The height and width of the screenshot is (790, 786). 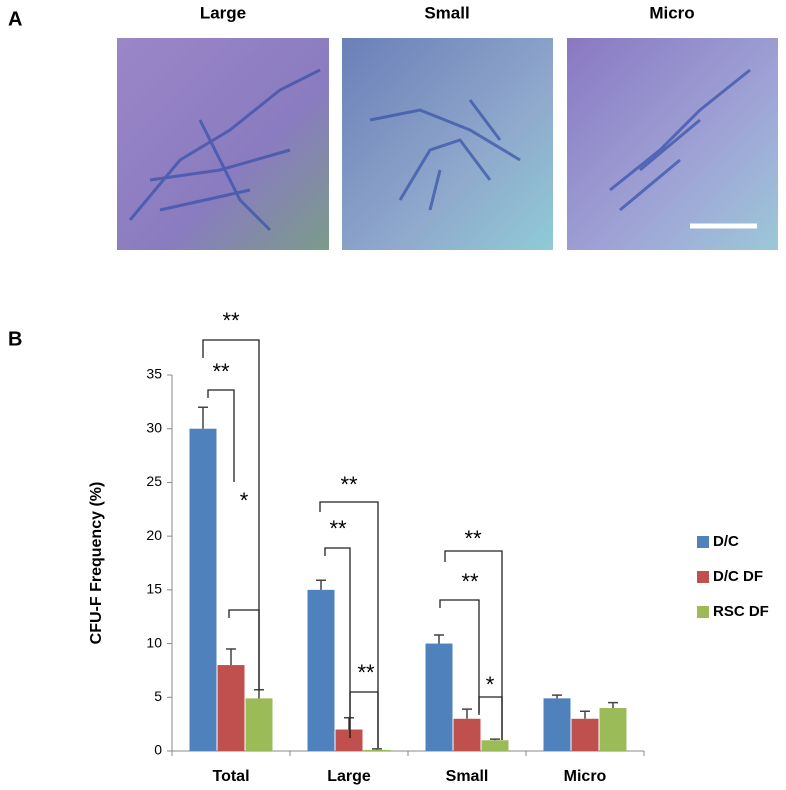 I want to click on y-tick-label: 35, so click(x=154, y=374).